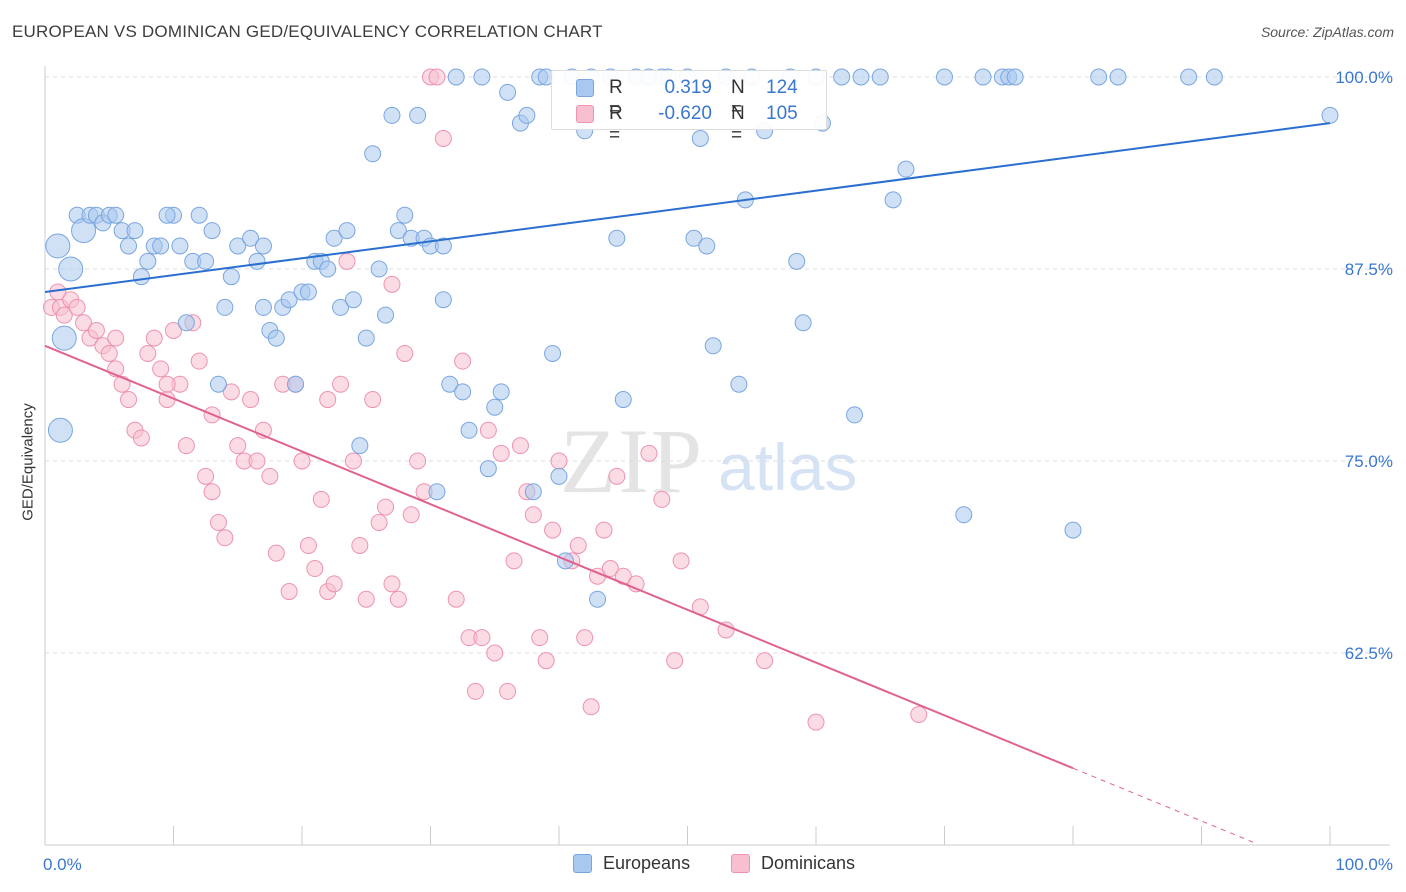 Image resolution: width=1406 pixels, height=892 pixels. Describe the element at coordinates (740, 863) in the screenshot. I see `dominicans-legend-swatch` at that location.